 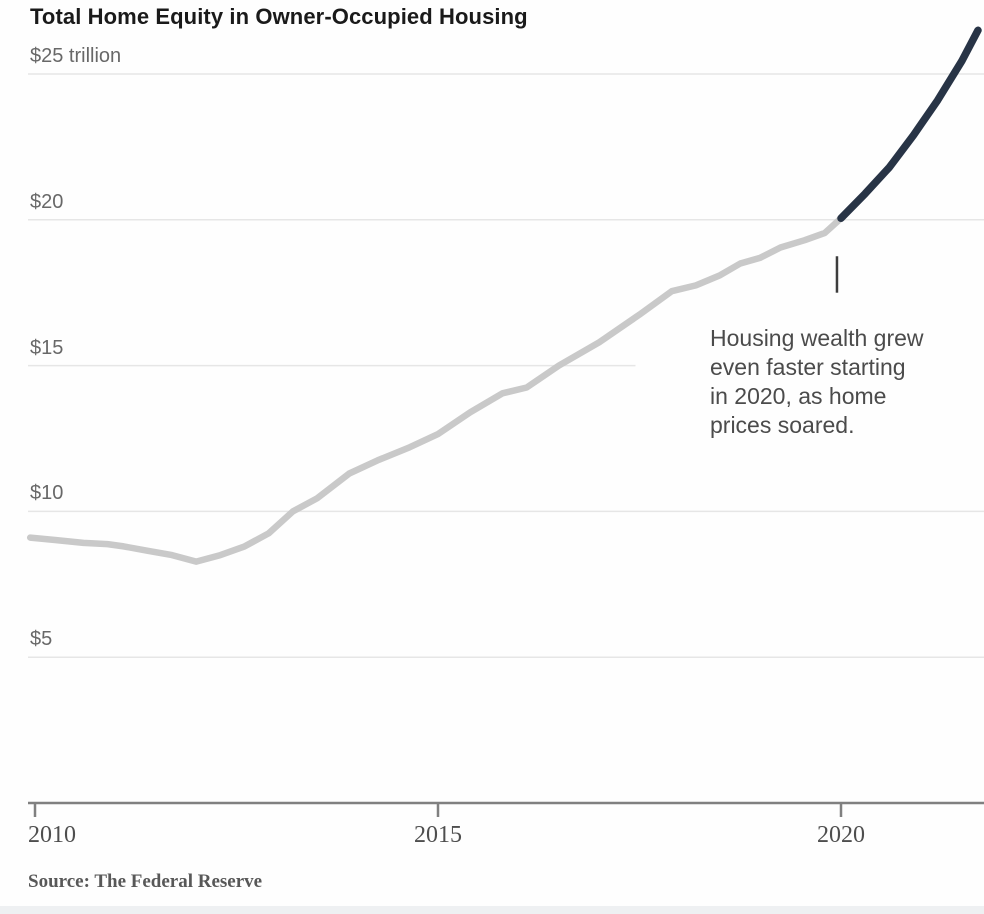 What do you see at coordinates (808, 367) in the screenshot?
I see `annotation-line-2: even faster starting` at bounding box center [808, 367].